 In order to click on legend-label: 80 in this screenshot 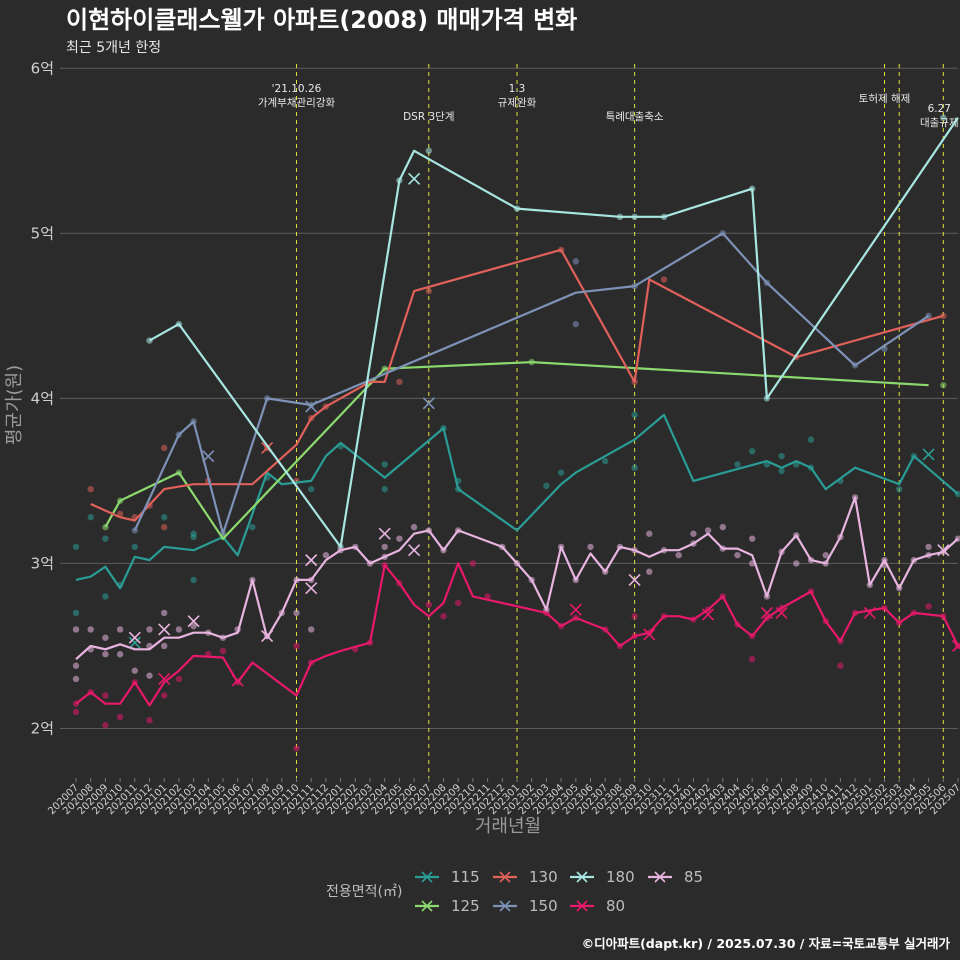, I will do `click(615, 906)`.